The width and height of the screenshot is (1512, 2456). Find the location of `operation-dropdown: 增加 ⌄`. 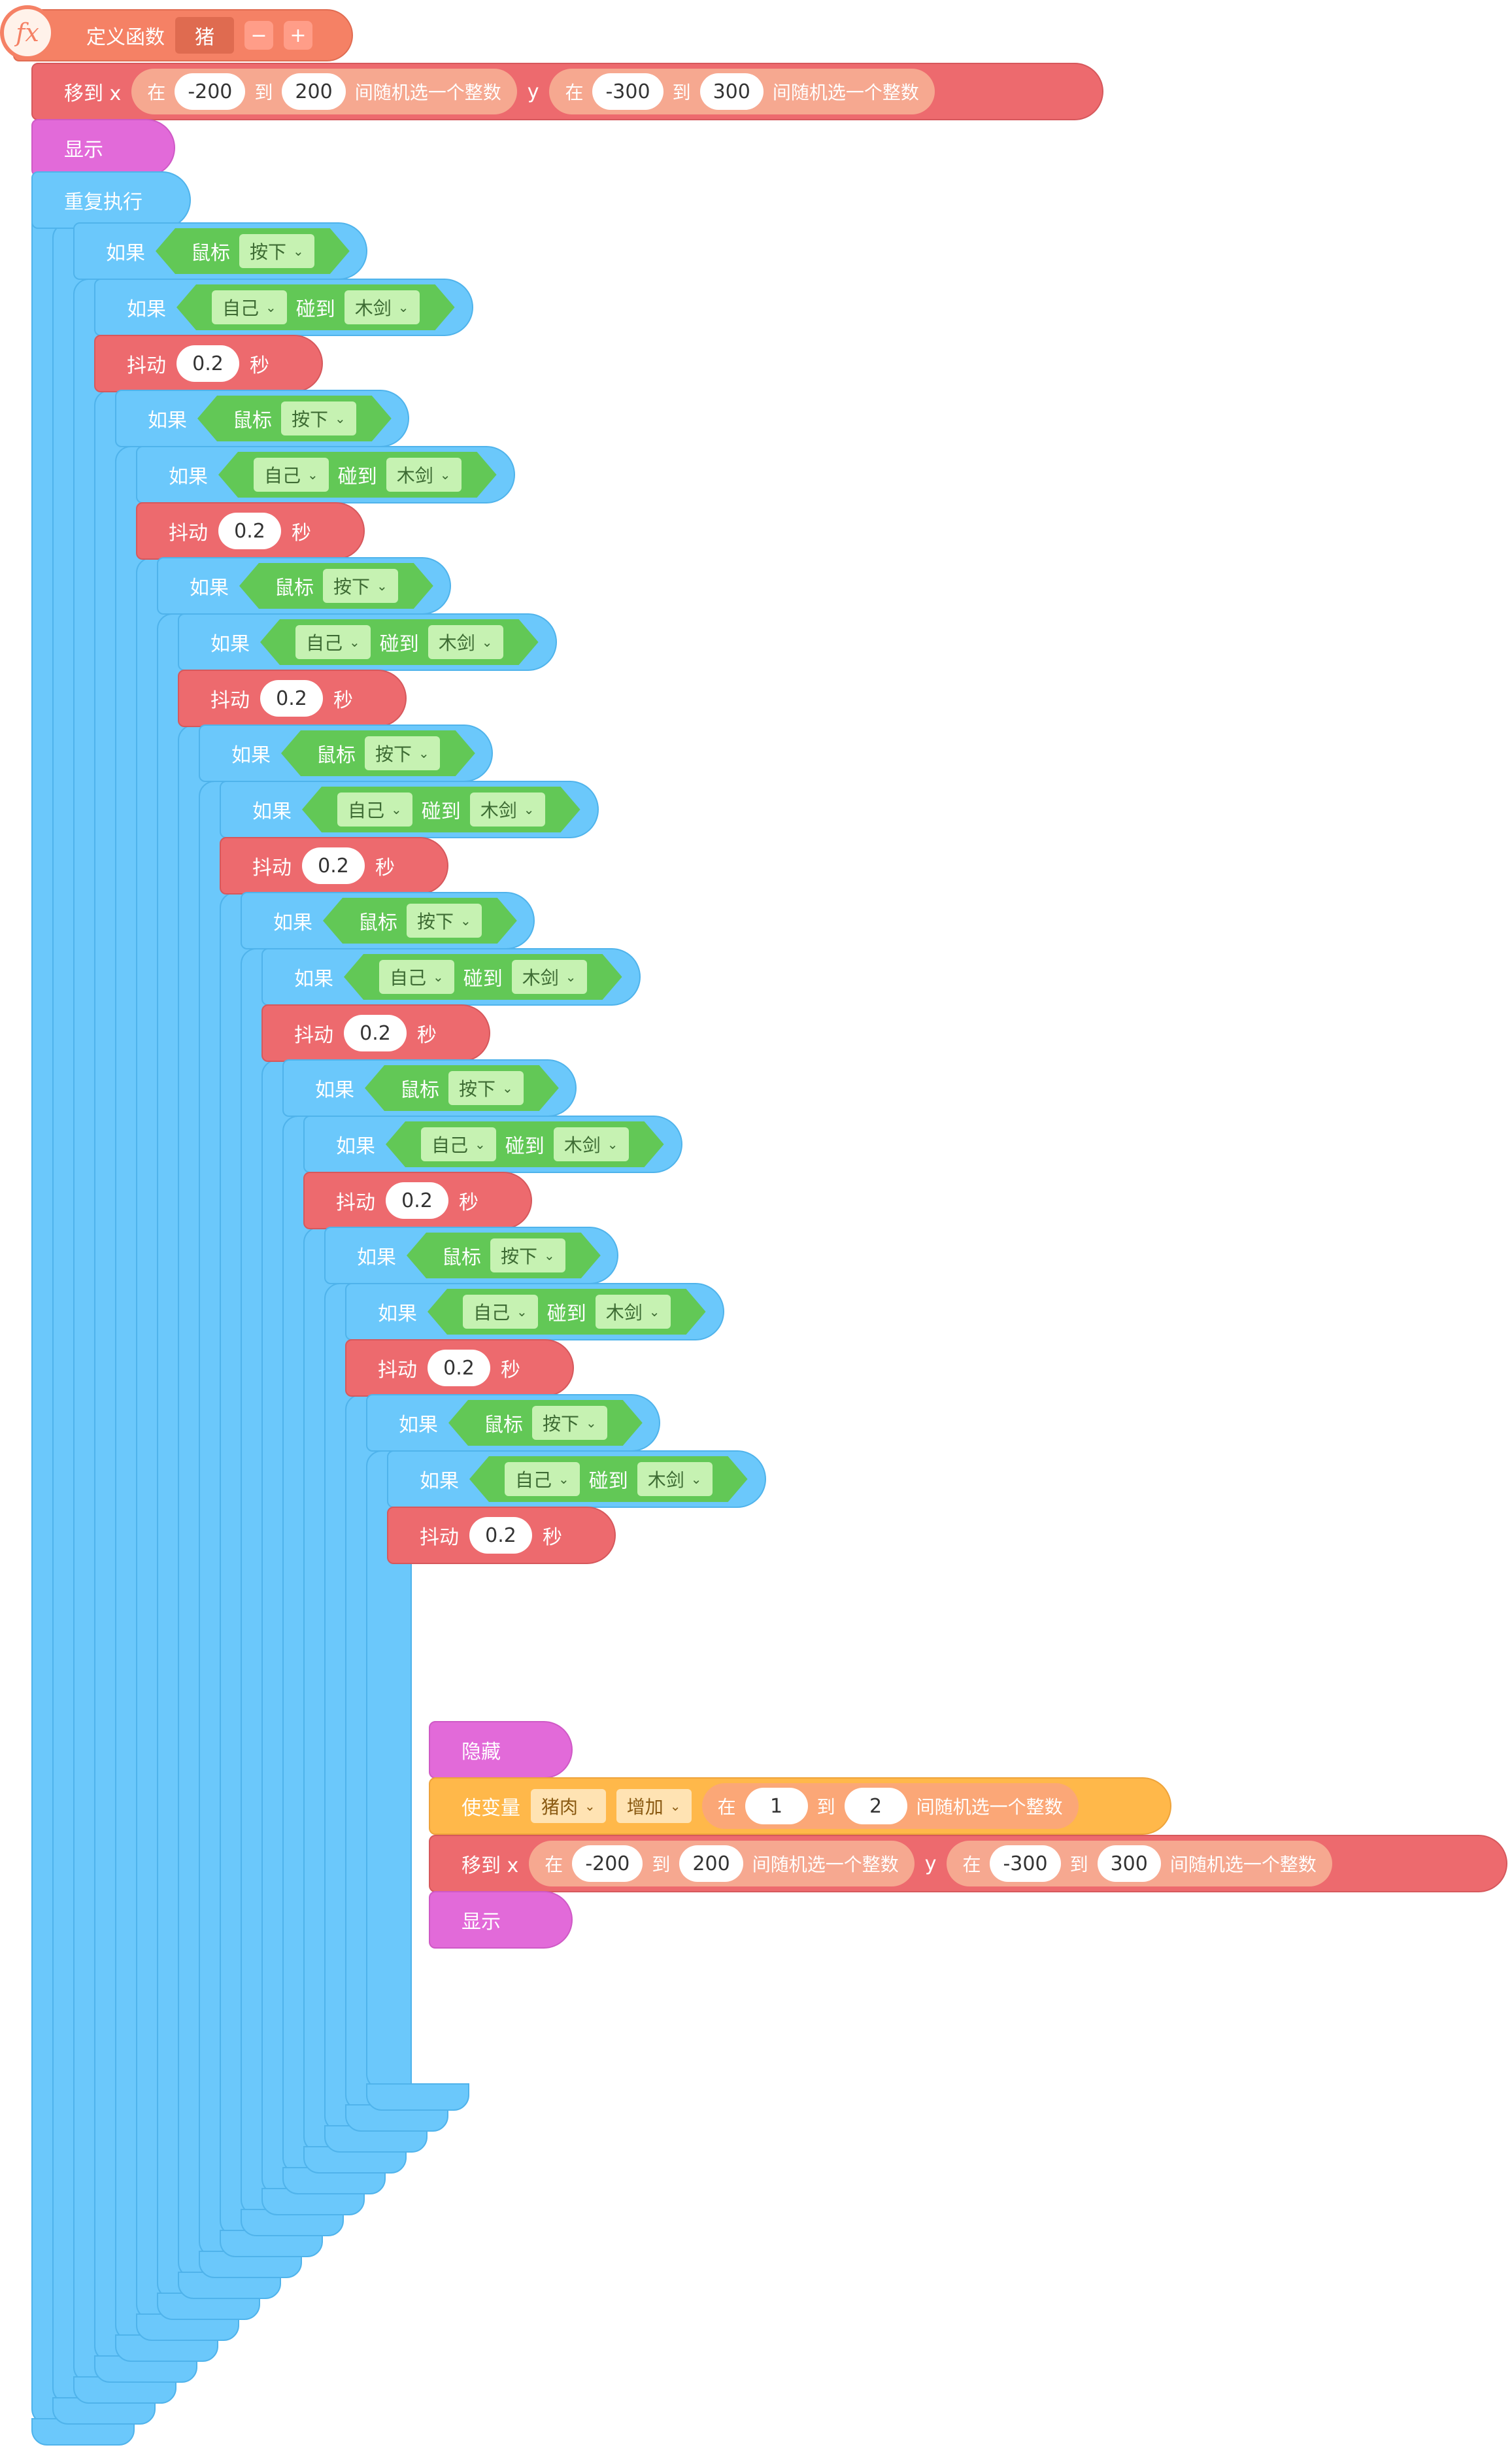

operation-dropdown: 增加 ⌄ is located at coordinates (654, 1806).